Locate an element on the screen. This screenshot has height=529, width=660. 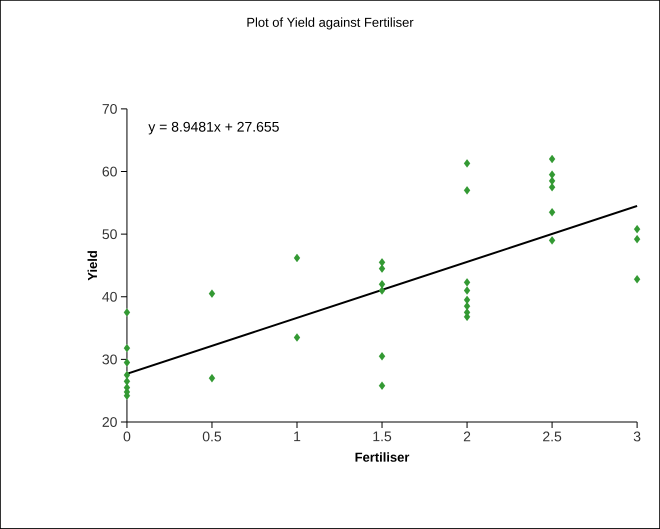
y-axis-title: Yield is located at coordinates (93, 266).